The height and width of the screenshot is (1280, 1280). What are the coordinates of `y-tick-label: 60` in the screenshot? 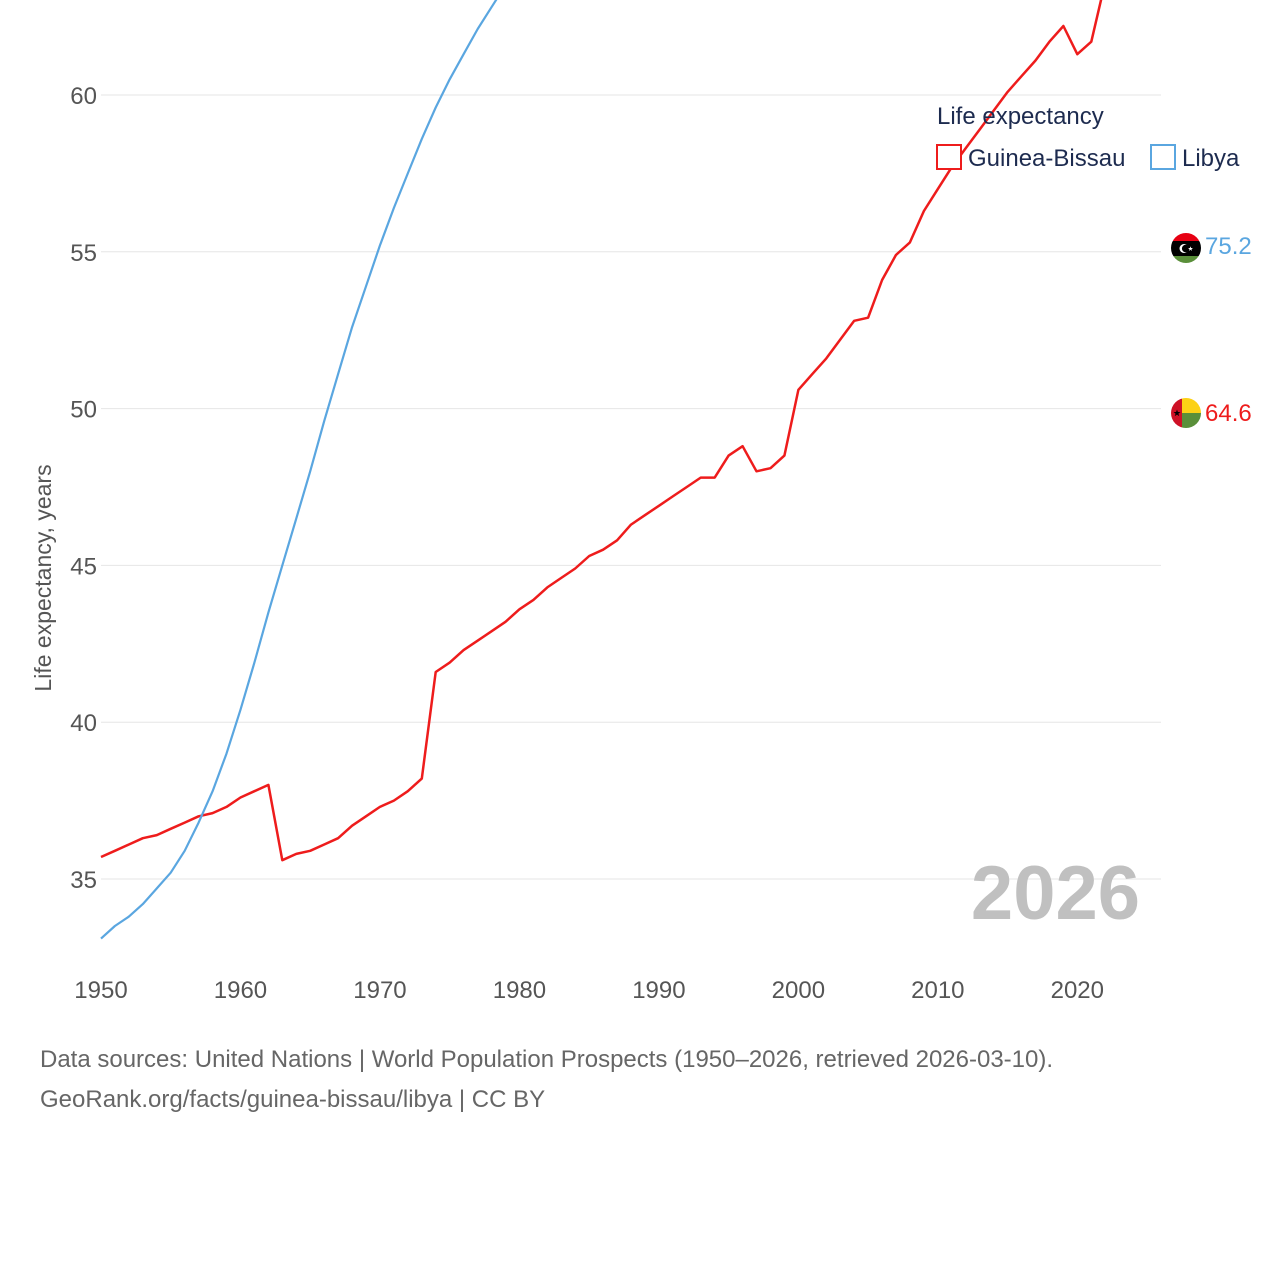 It's located at (83, 96).